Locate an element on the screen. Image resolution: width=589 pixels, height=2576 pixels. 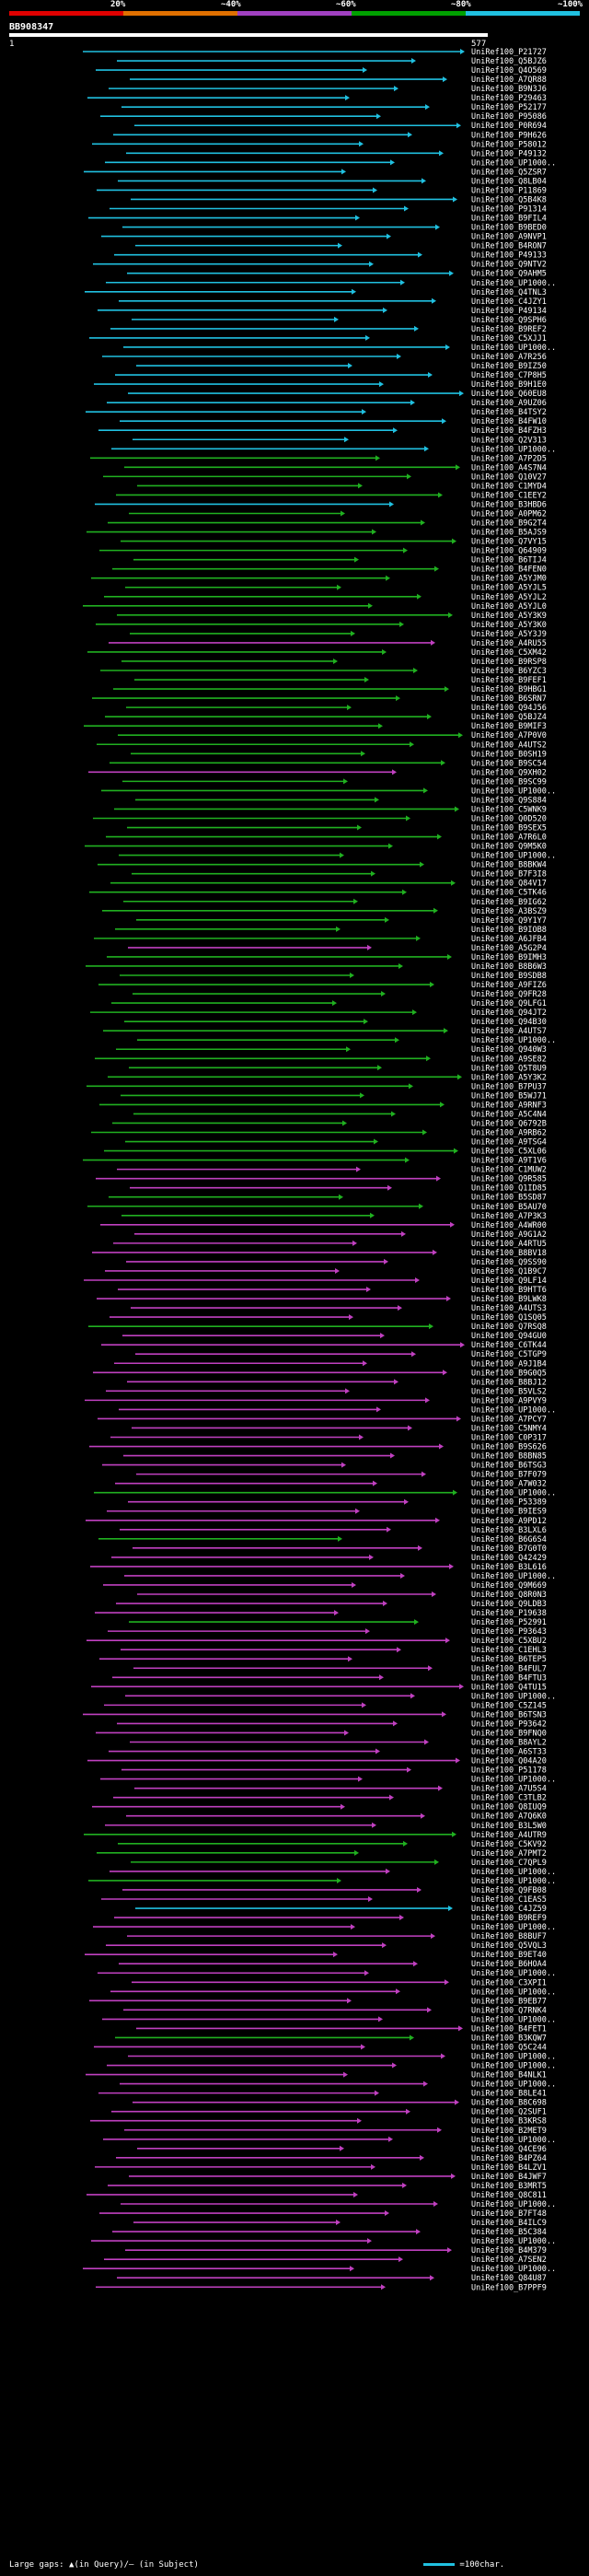
hit-label: UniRef100_A9PD12 is located at coordinates (509, 1521).